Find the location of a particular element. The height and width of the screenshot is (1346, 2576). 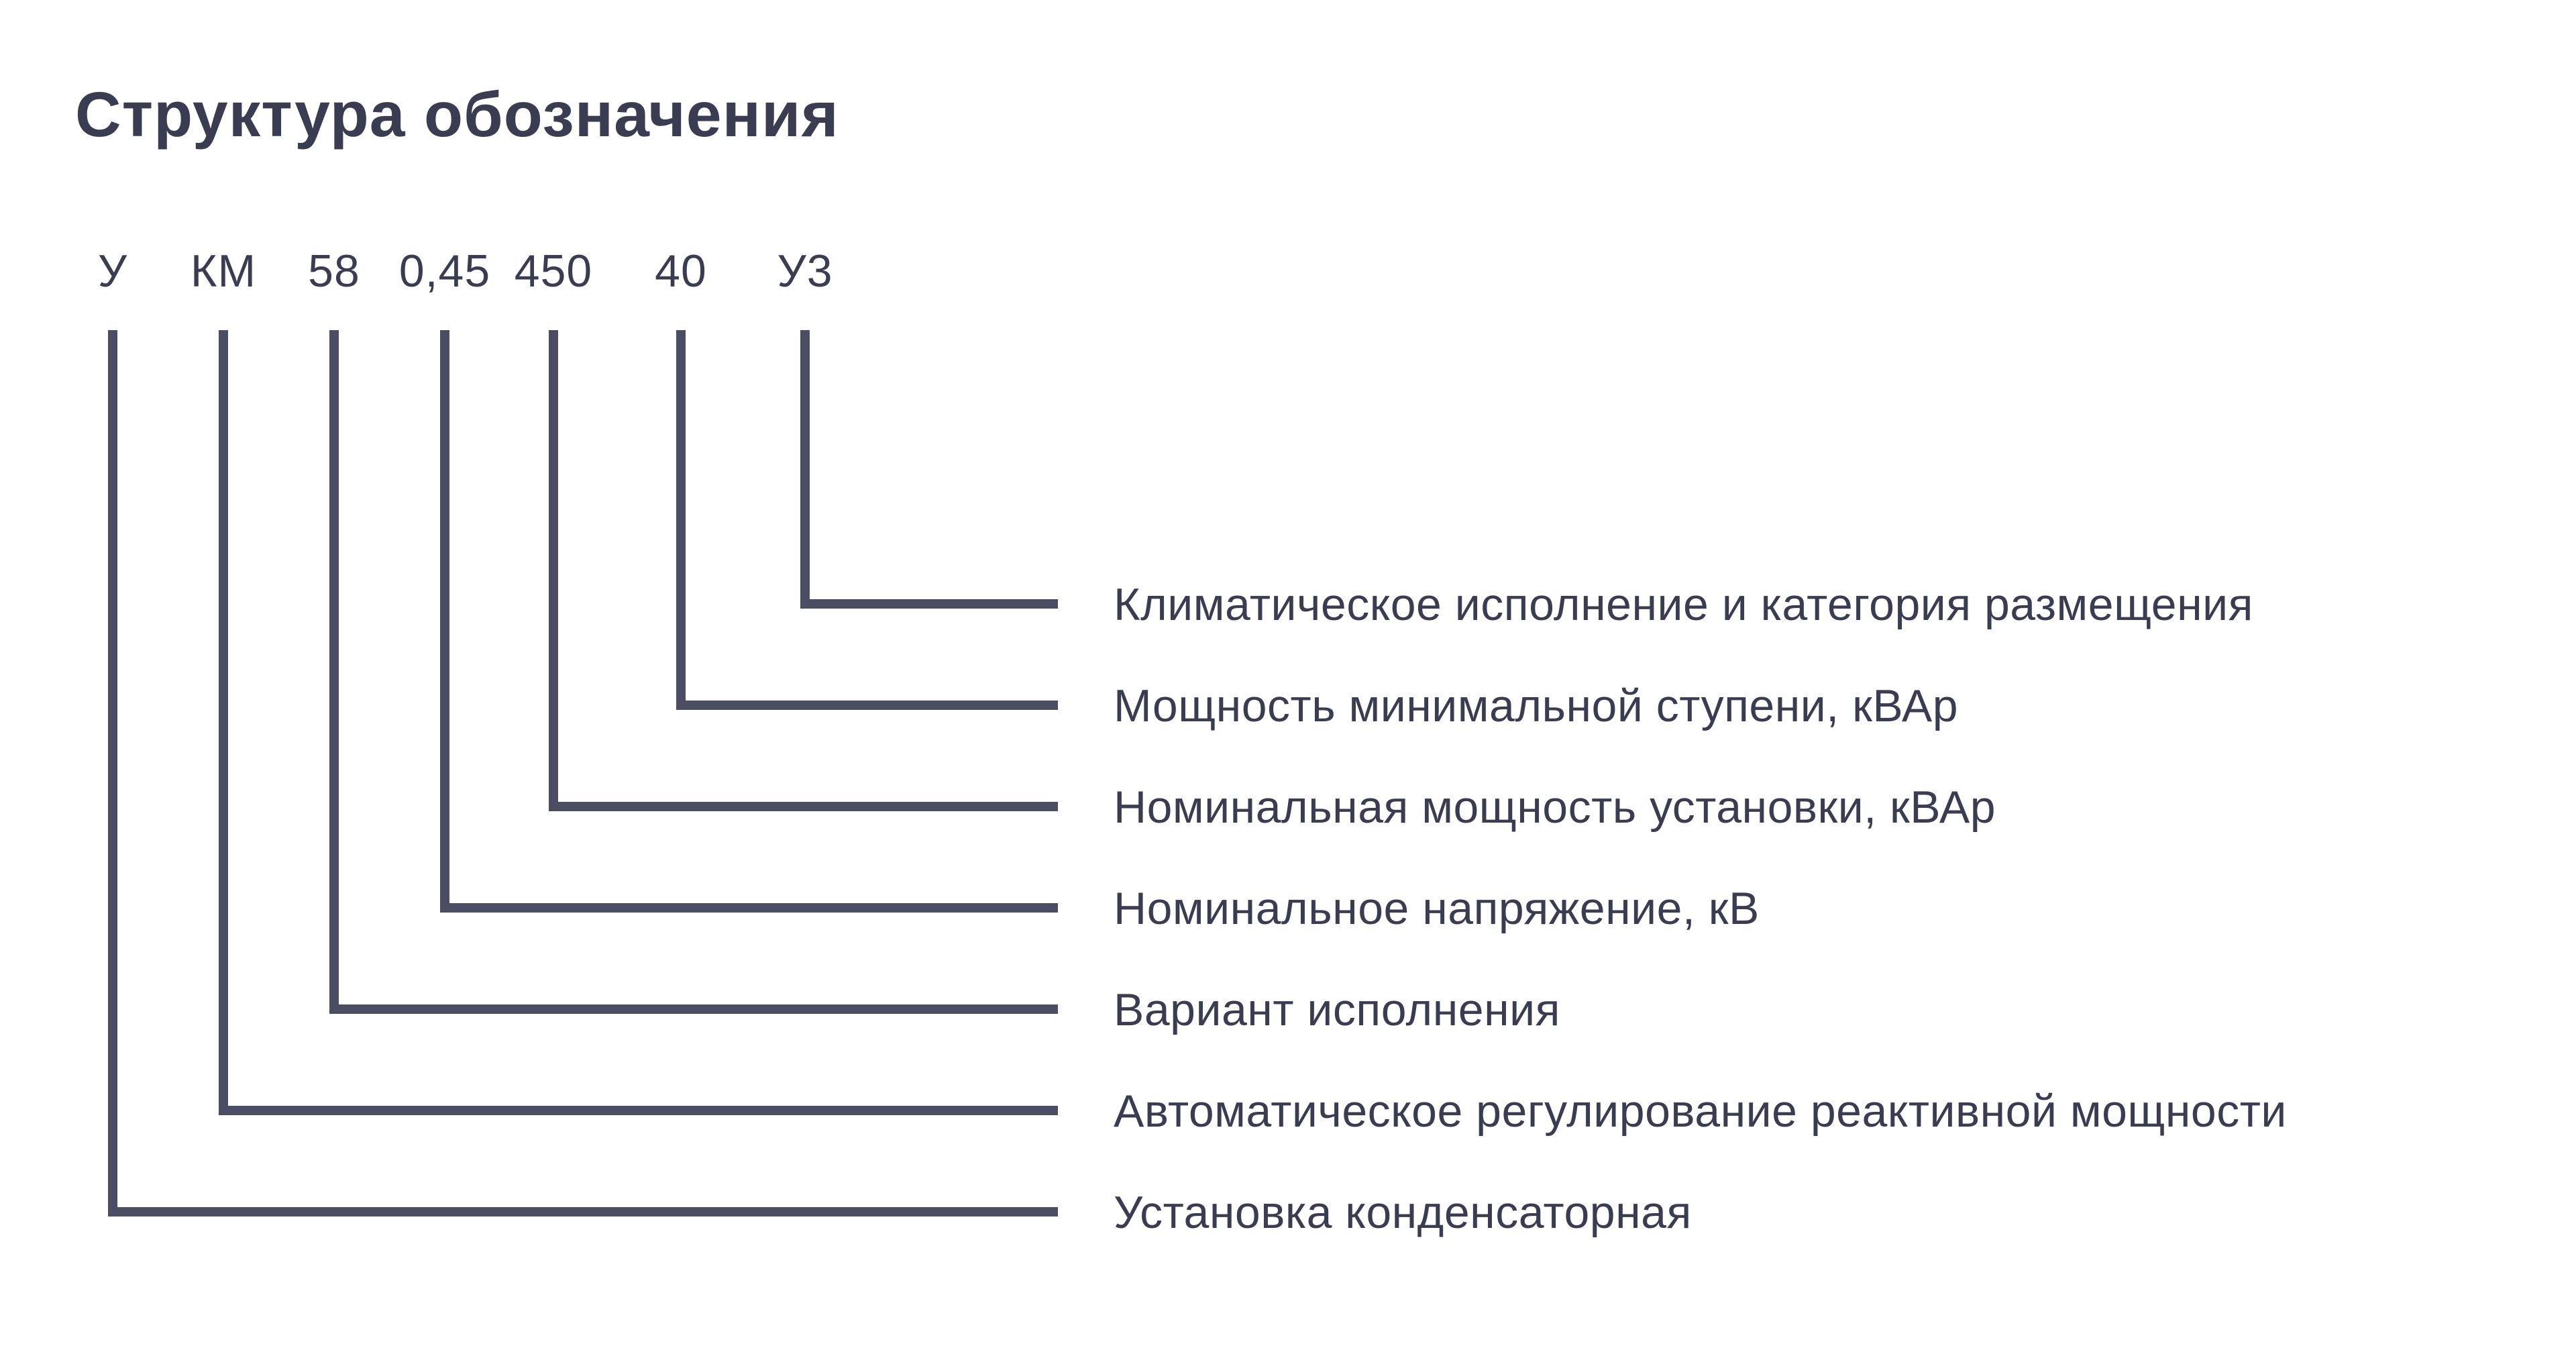

row-label-450: Номинальная мощность установки, кВАр is located at coordinates (1555, 807).